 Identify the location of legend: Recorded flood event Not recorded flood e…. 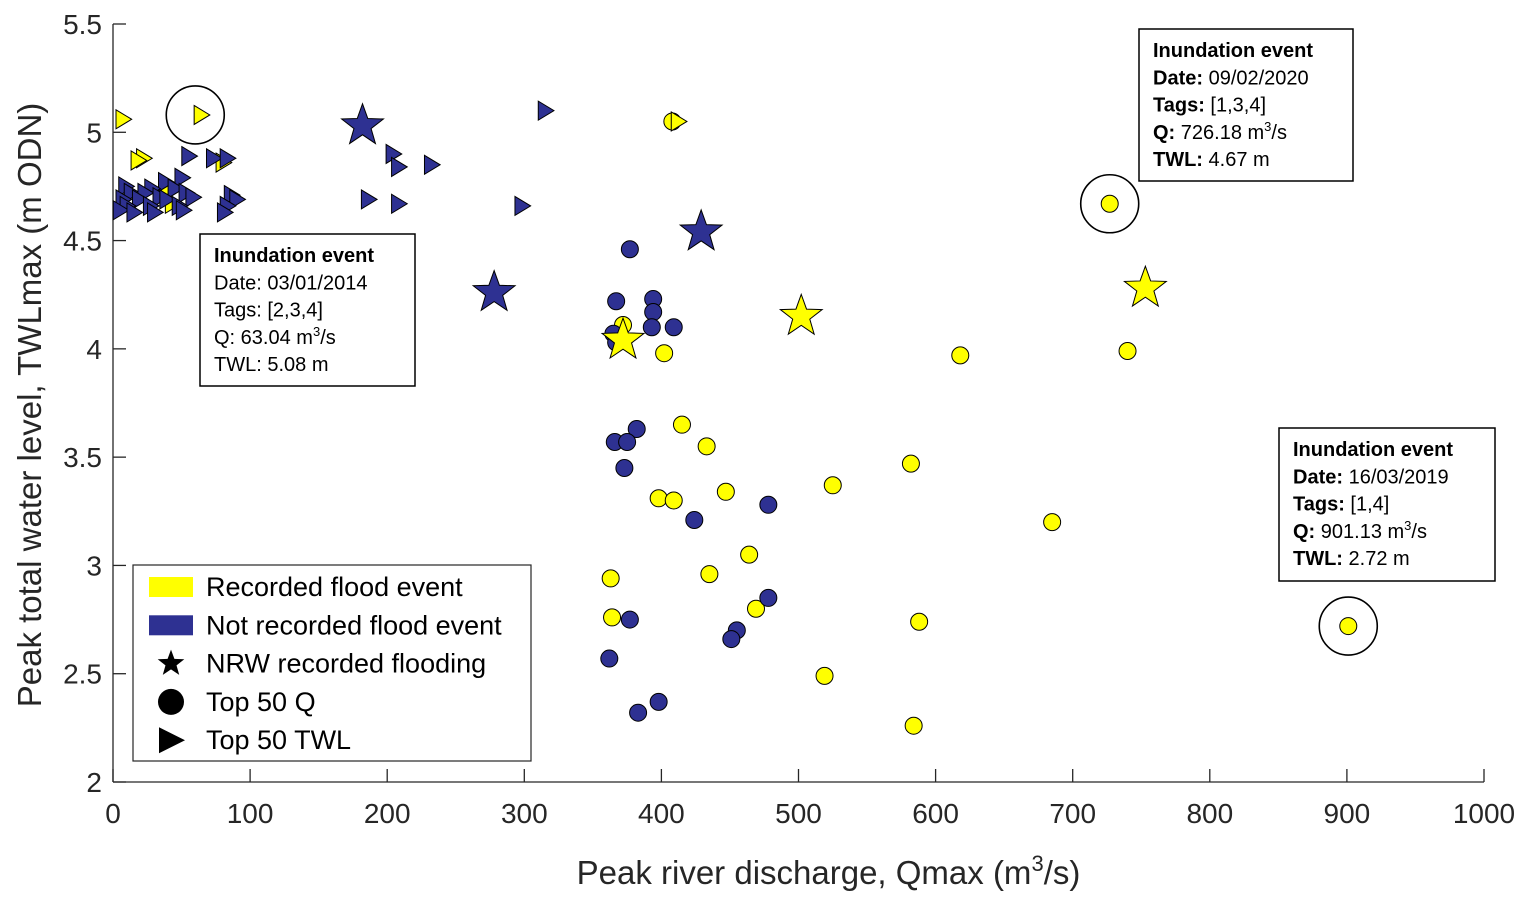
(332, 663).